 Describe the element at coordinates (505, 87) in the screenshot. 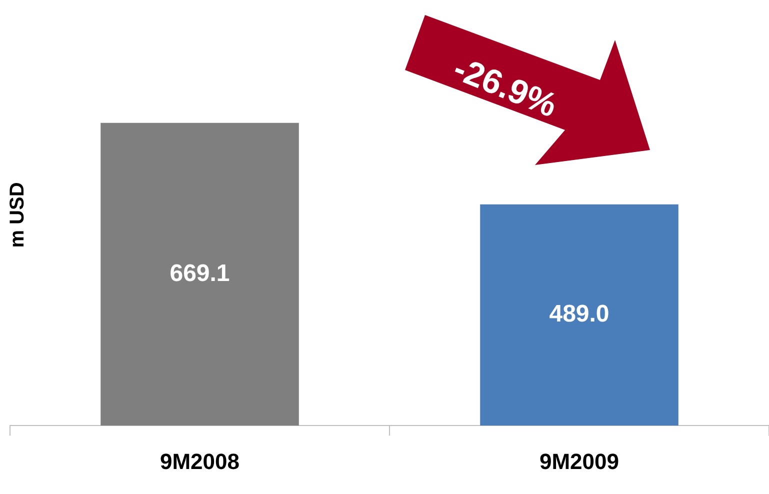

I see `annotation: -26.9%` at that location.